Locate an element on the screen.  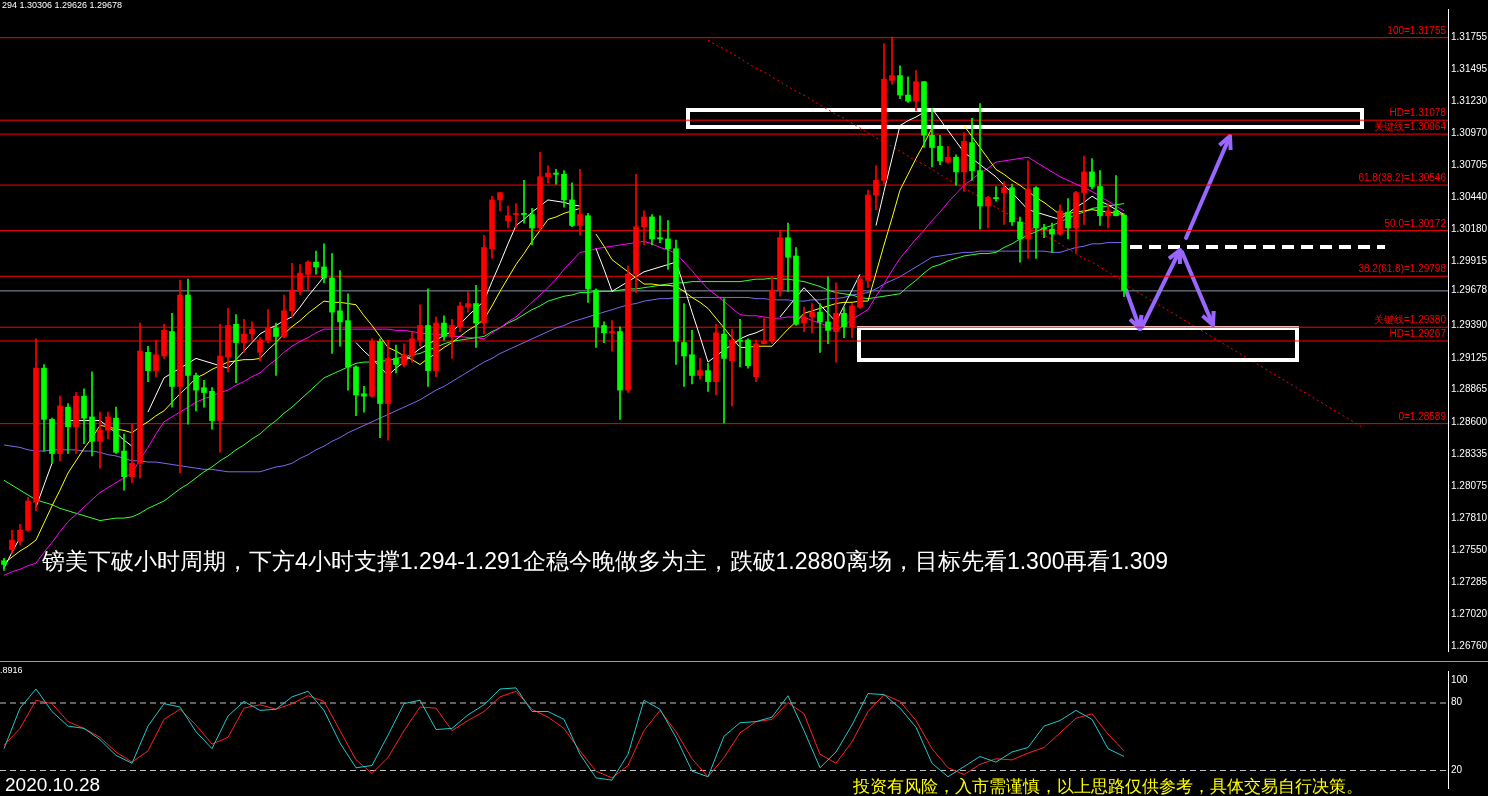
y-tick-label: 1.30180 is located at coordinates (1469, 228).